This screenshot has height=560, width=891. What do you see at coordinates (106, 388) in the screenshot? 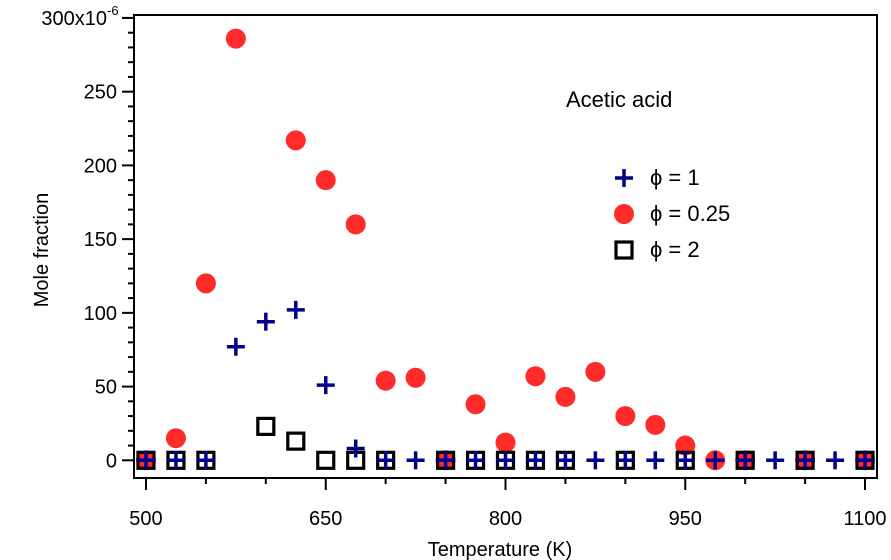
I see `y-tick-label: 50` at bounding box center [106, 388].